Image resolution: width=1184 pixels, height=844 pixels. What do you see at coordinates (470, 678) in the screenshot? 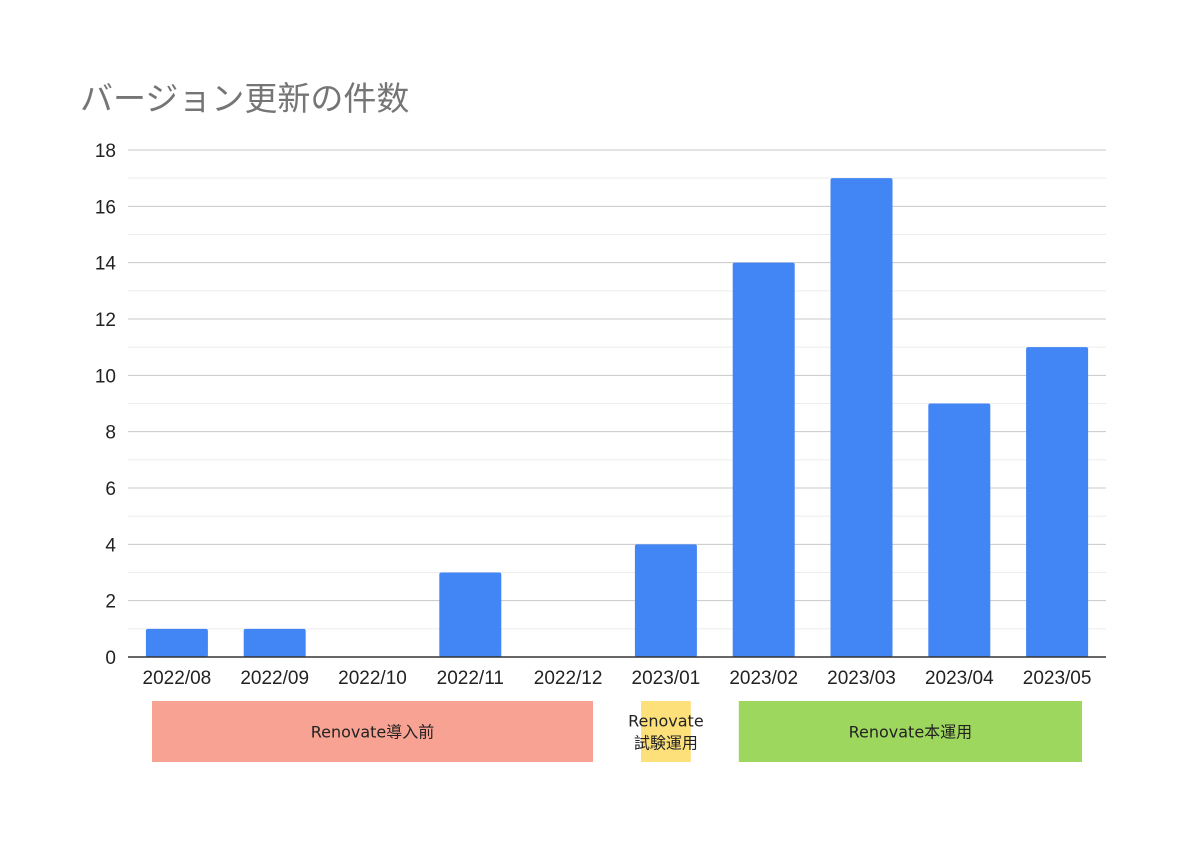
I see `x-tick-label: 2022/11` at bounding box center [470, 678].